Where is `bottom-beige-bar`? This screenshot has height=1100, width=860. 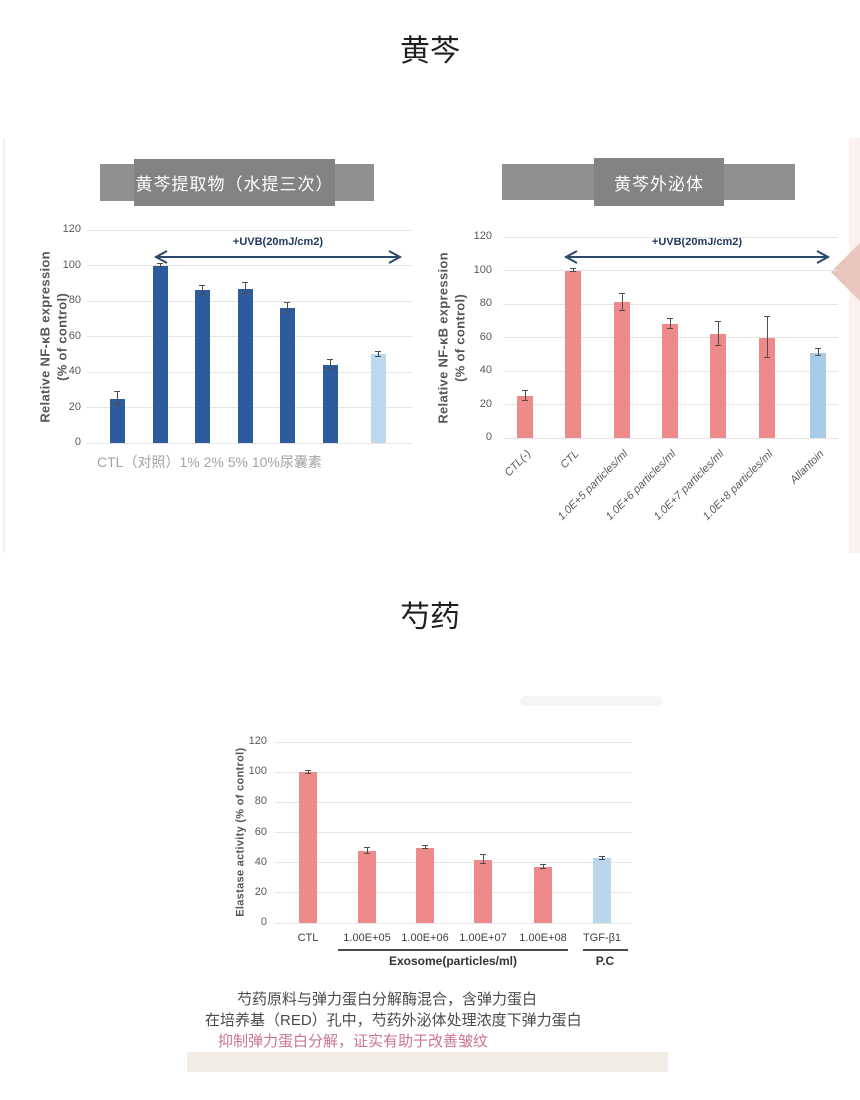
bottom-beige-bar is located at coordinates (427, 1062).